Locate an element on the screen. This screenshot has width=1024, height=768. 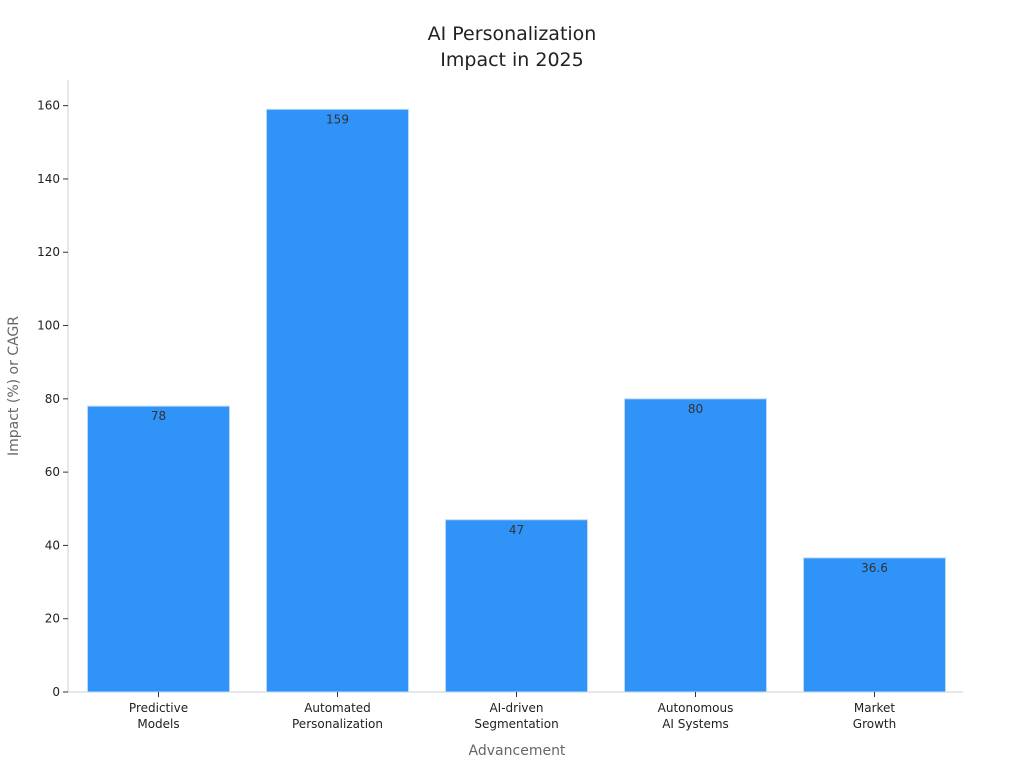
x-category-label: Predictive is located at coordinates (158, 708).